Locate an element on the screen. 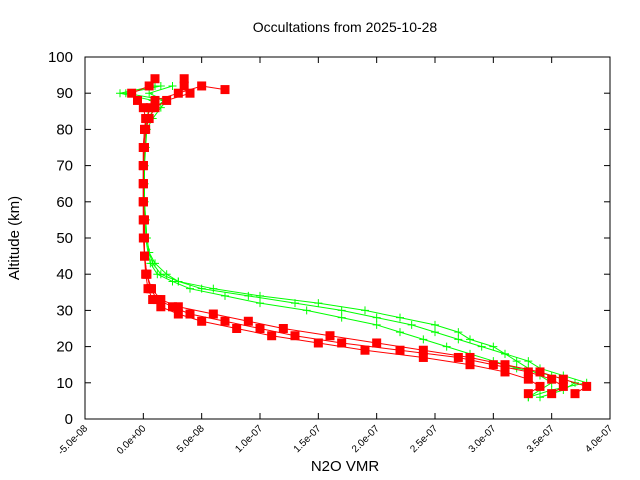 The height and width of the screenshot is (480, 640). y-tick-label: 80 is located at coordinates (64, 129).